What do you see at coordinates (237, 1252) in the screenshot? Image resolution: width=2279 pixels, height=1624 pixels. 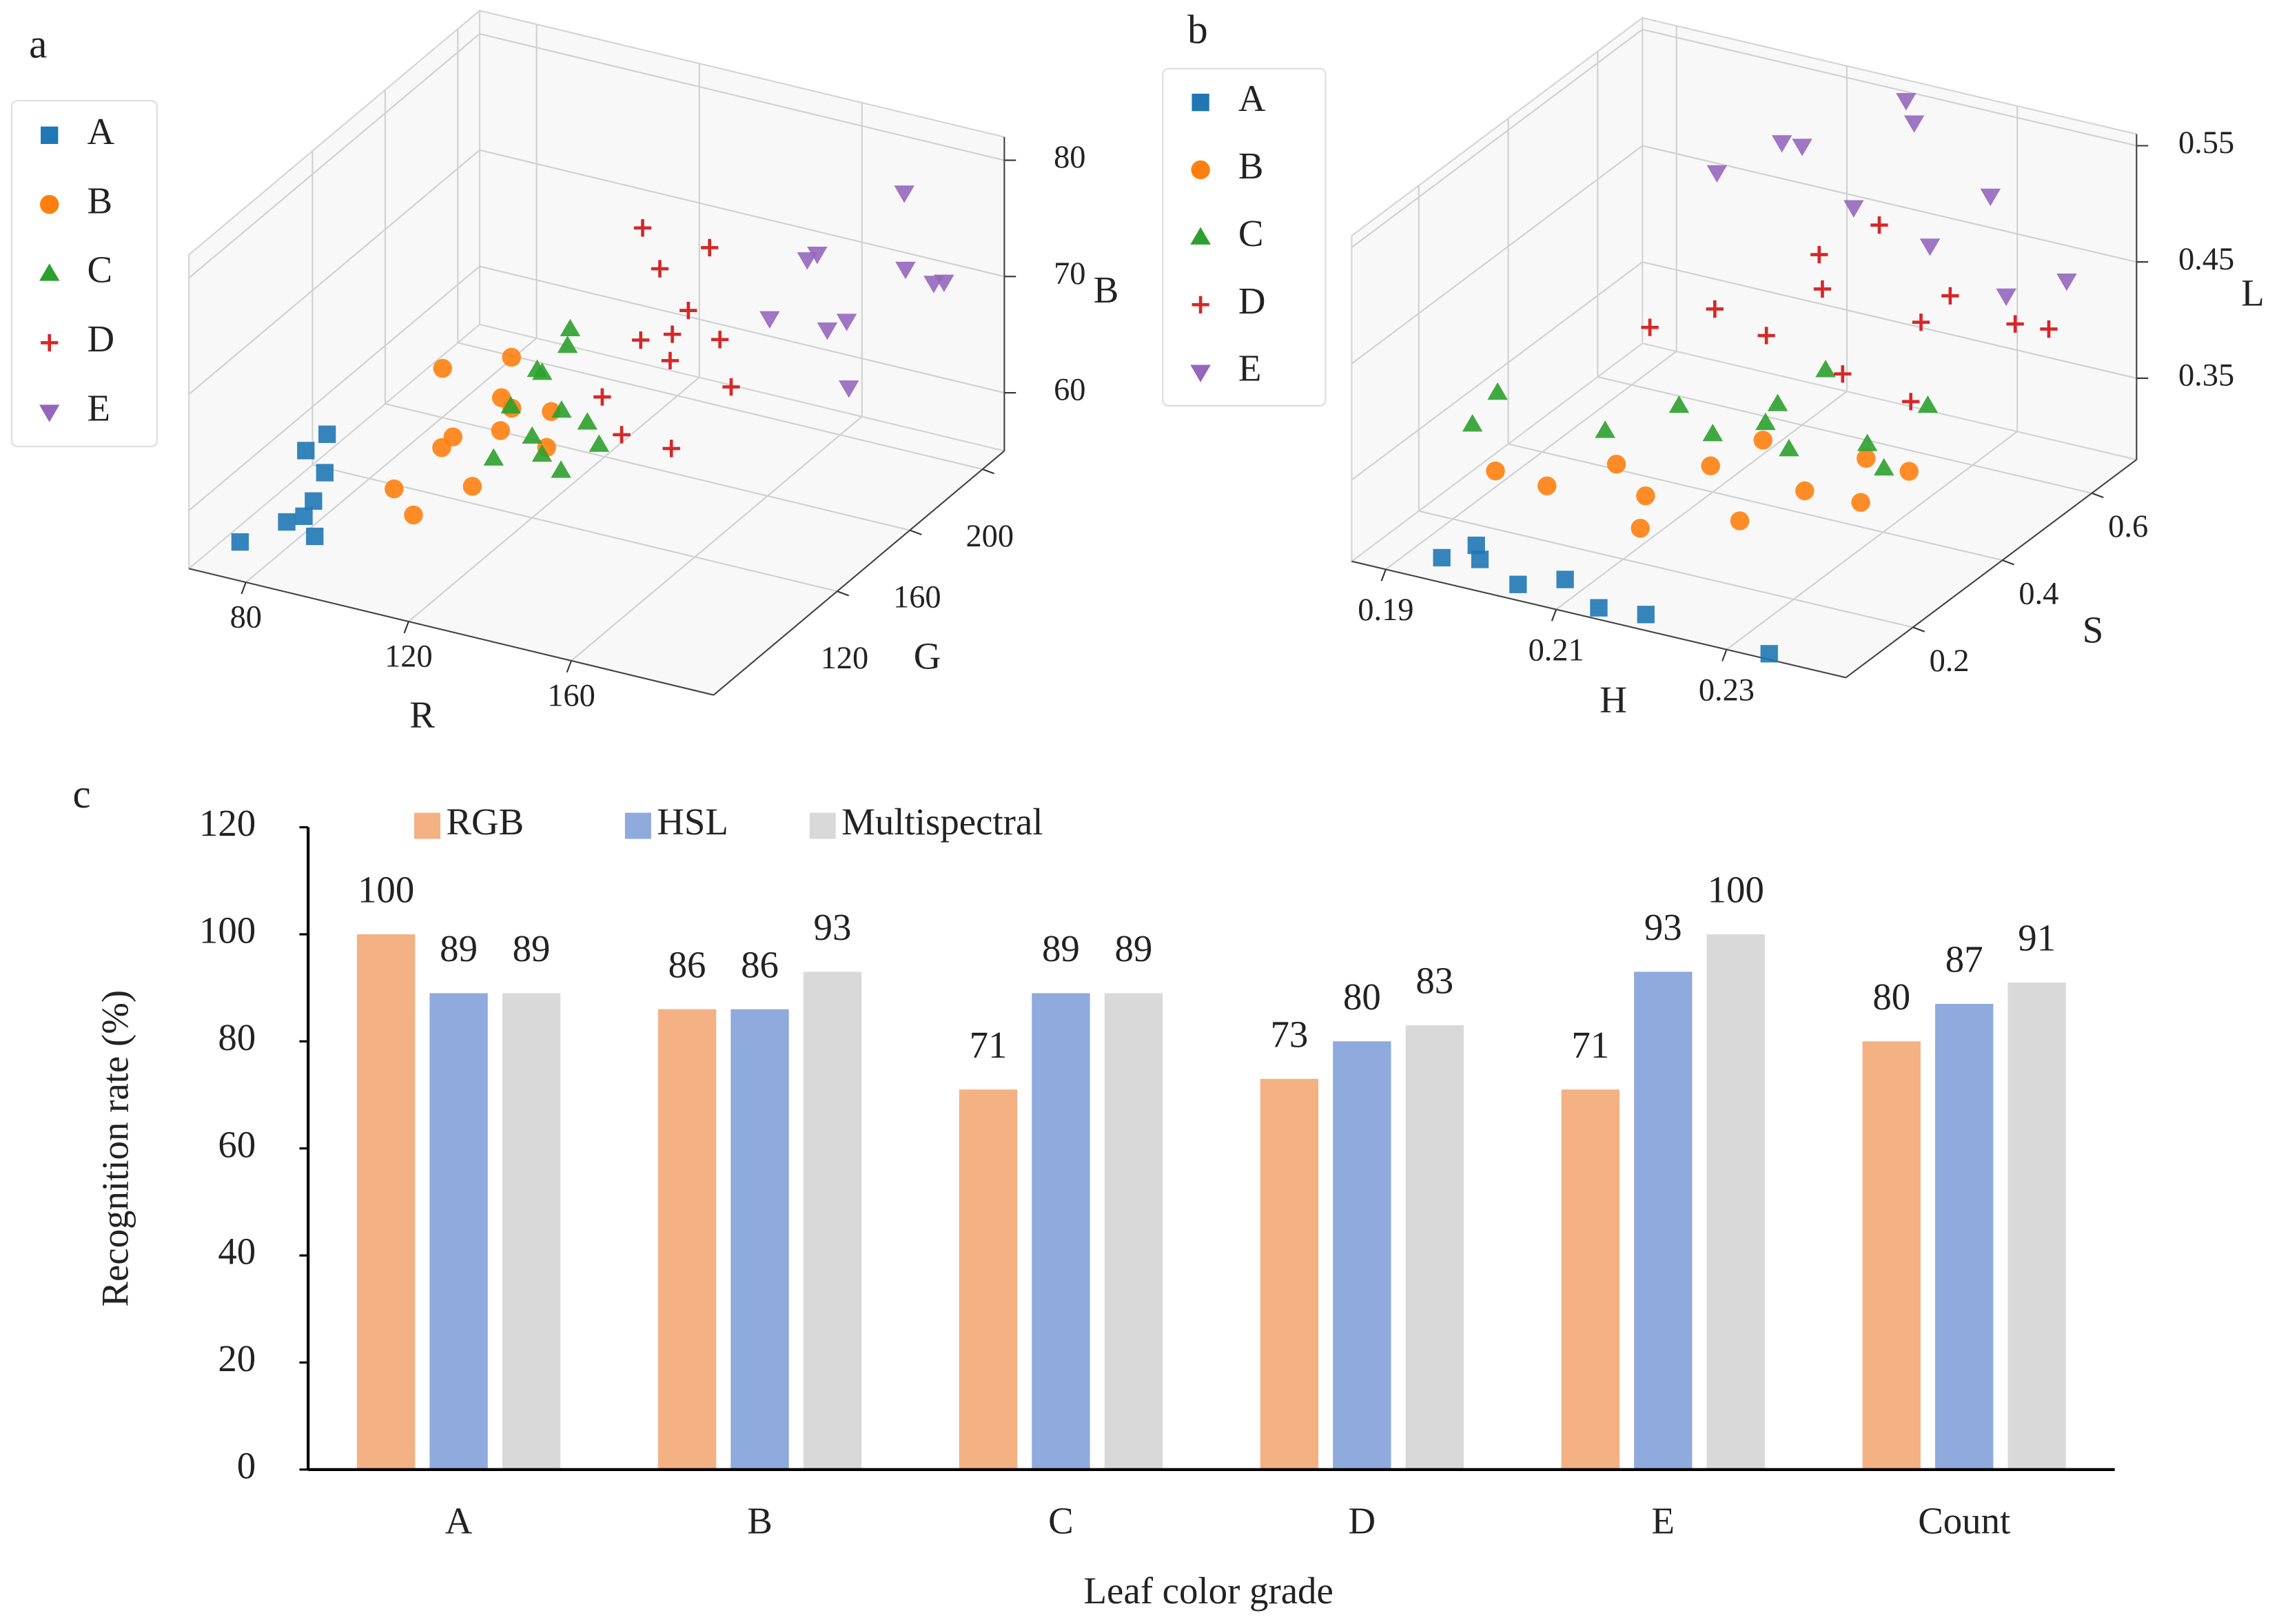 I see `y-tick-label: 40` at bounding box center [237, 1252].